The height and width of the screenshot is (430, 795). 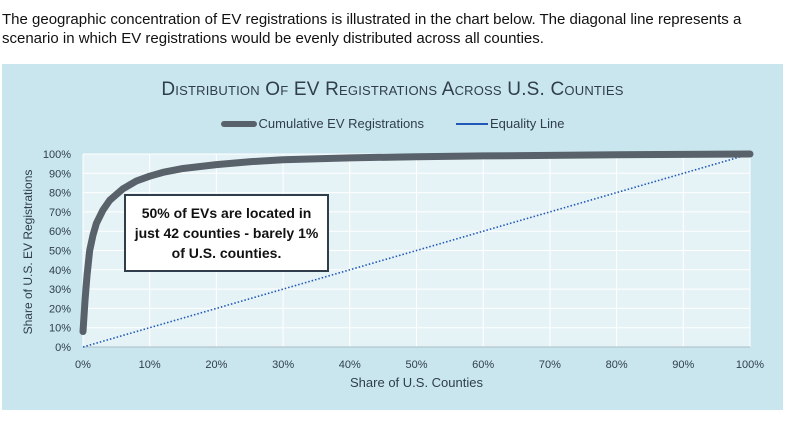 What do you see at coordinates (472, 123) in the screenshot?
I see `legend-swatch-equality` at bounding box center [472, 123].